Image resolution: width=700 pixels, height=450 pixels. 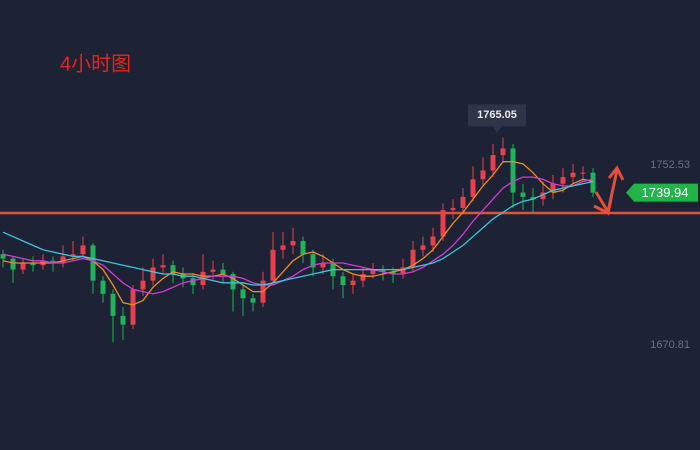 What do you see at coordinates (670, 165) in the screenshot?
I see `y-tick-label: 1752.53` at bounding box center [670, 165].